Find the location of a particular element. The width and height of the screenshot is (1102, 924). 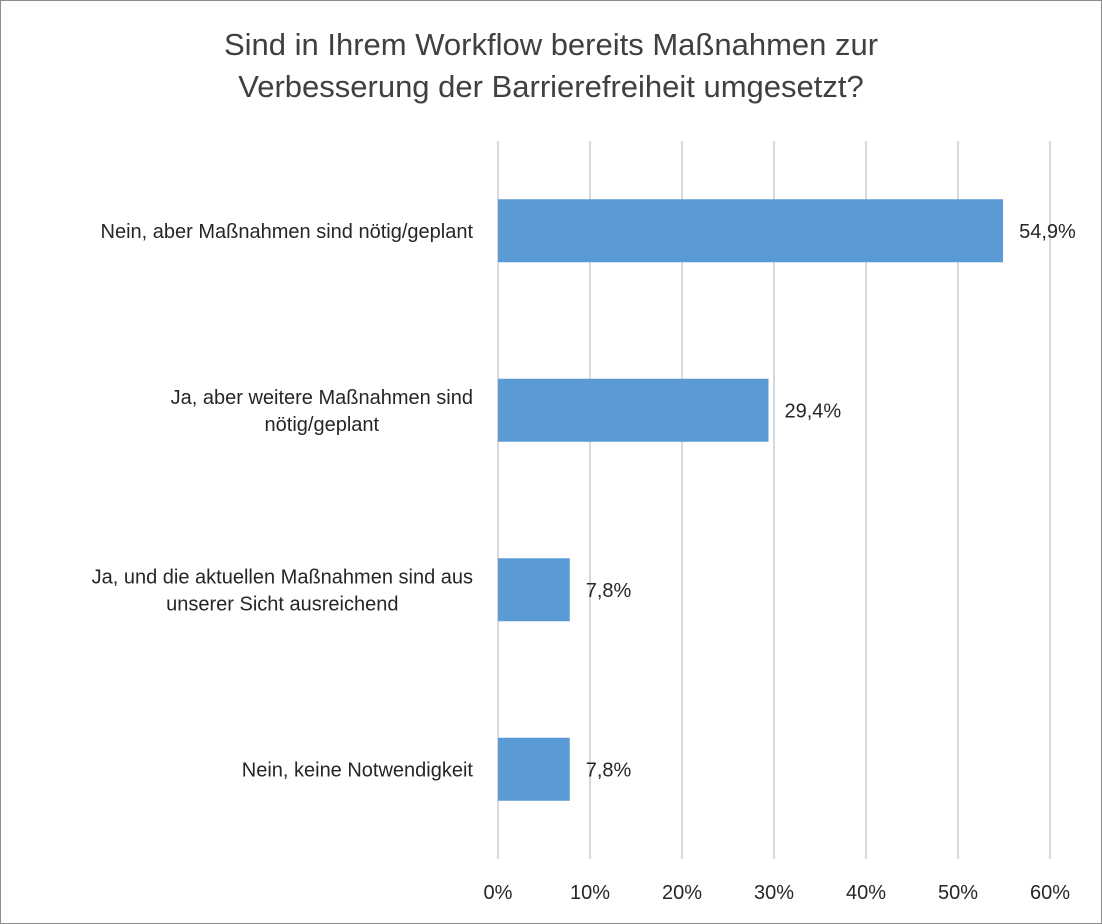

category-label: Ja, und die aktuellen Maßnahmen sind aus is located at coordinates (282, 577).